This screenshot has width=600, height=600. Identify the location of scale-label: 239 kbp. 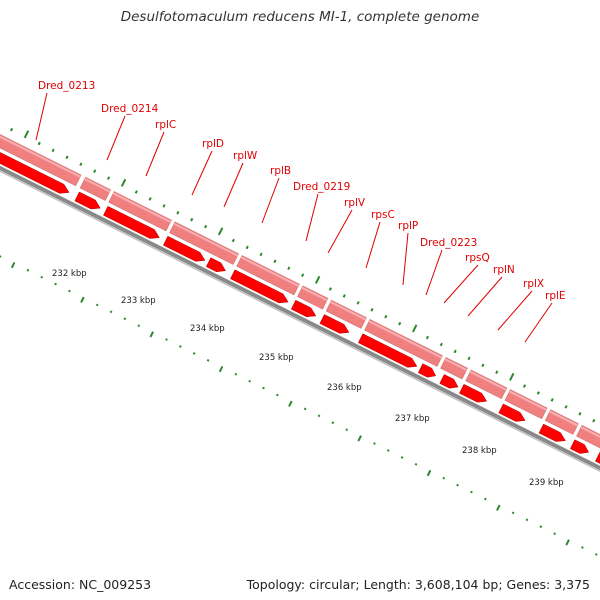
(546, 483).